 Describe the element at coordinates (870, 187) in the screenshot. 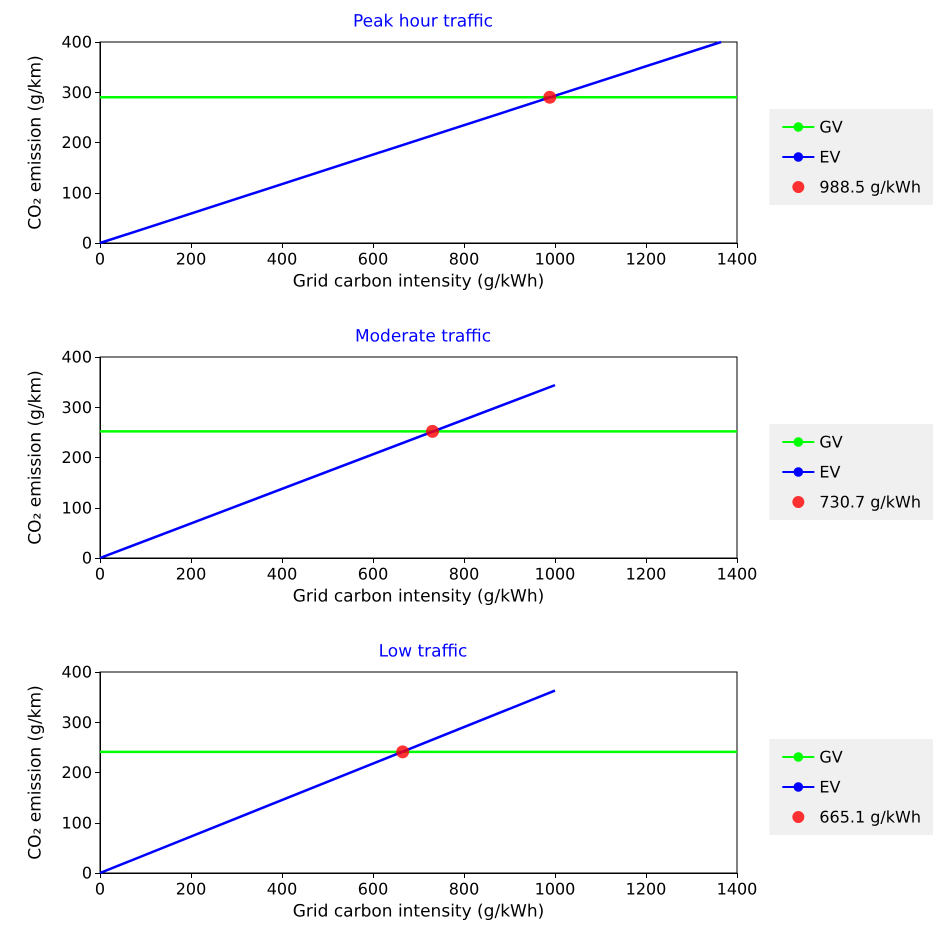

I see `legend-label: 988.5 g/kWh` at that location.